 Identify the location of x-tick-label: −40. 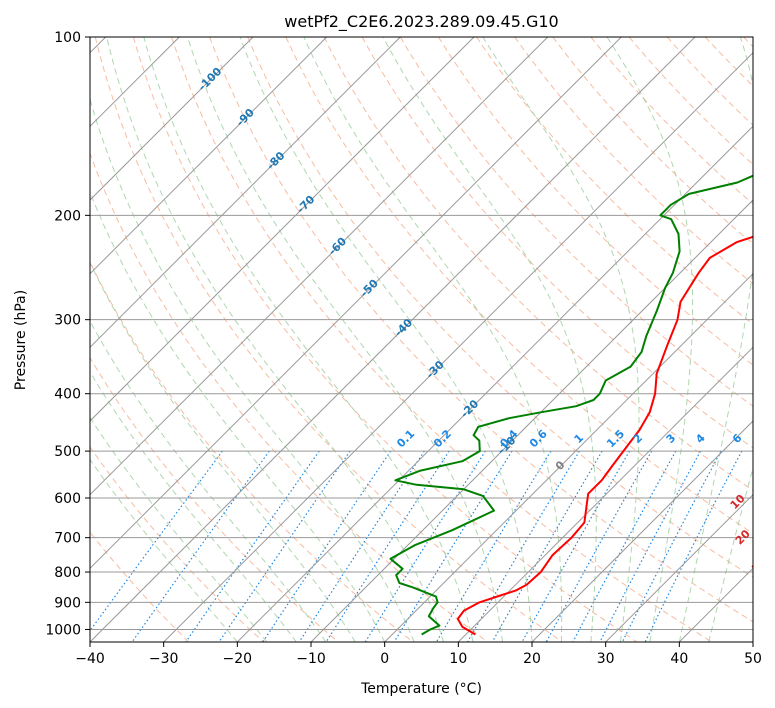
(90, 659).